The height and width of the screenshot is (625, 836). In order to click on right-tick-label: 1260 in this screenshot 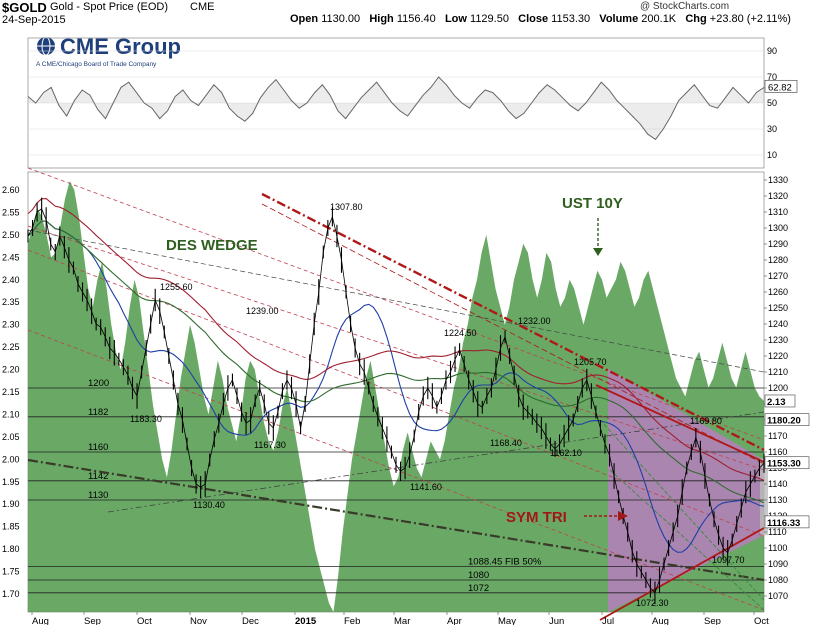, I will do `click(778, 292)`.